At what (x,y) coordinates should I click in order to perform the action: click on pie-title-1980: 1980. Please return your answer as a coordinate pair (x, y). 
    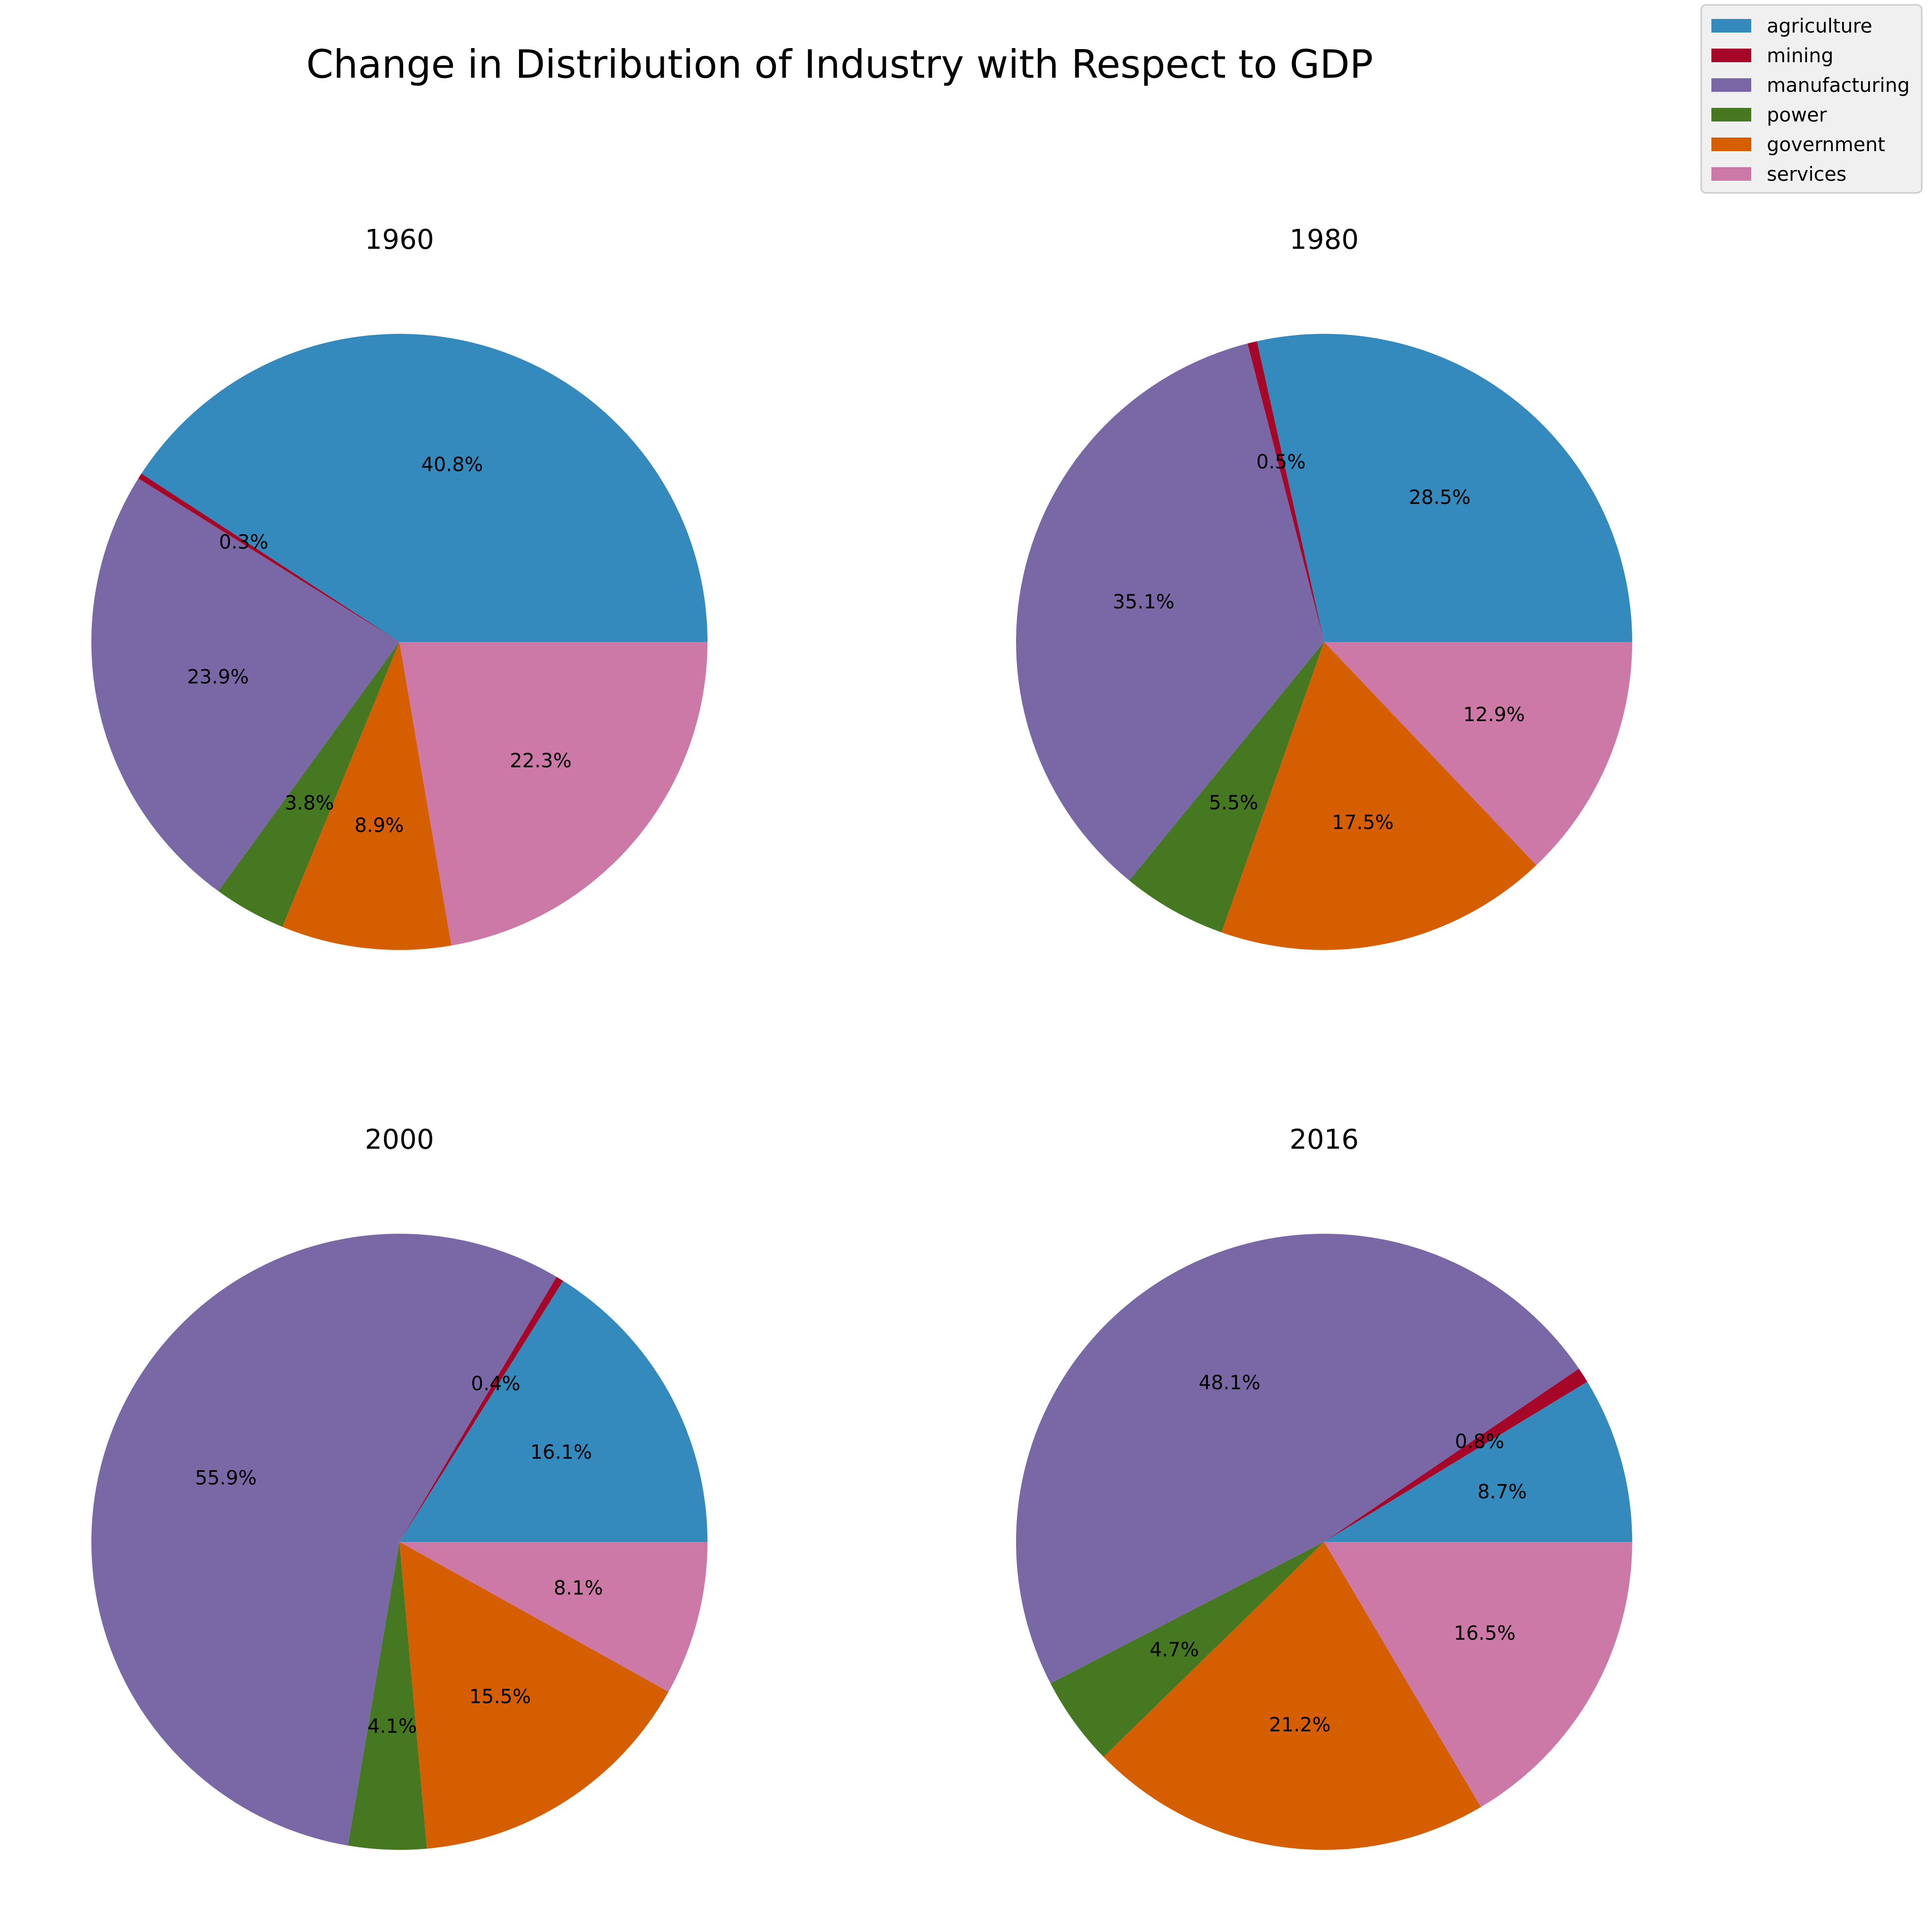
    Looking at the image, I should click on (1324, 240).